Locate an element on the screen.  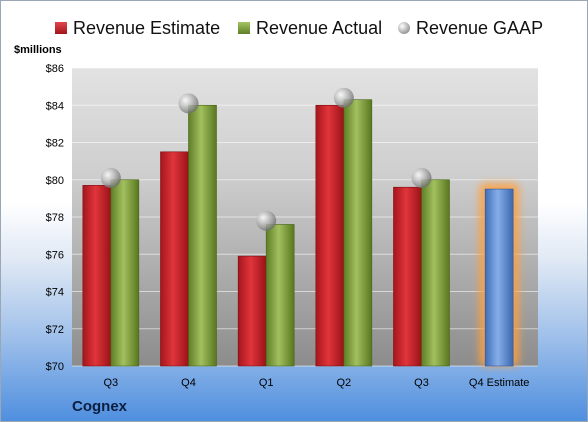
y-tick-label: $72 is located at coordinates (55, 330).